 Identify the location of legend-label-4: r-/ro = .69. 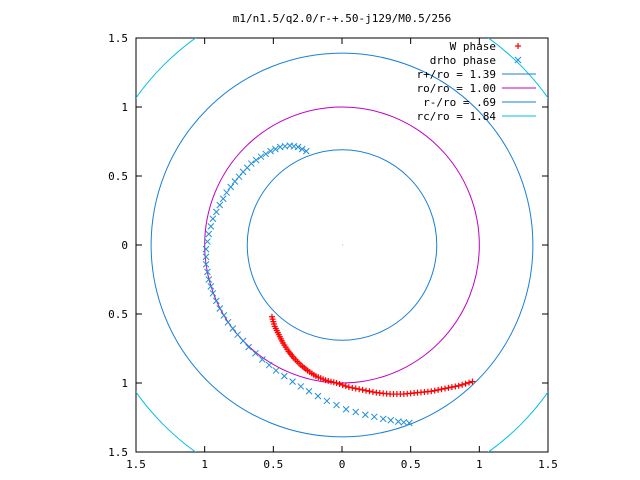
(459, 102).